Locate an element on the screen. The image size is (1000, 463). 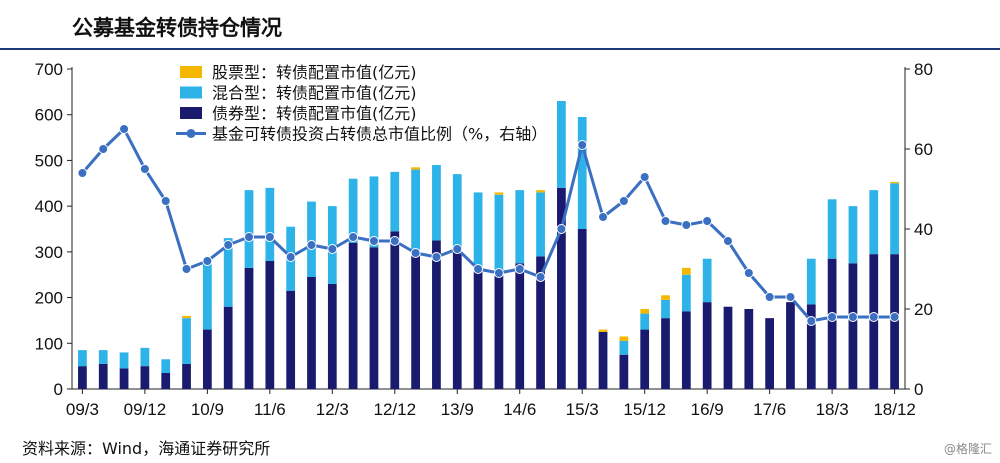
y-left-tick-label: 400 is located at coordinates (49, 206).